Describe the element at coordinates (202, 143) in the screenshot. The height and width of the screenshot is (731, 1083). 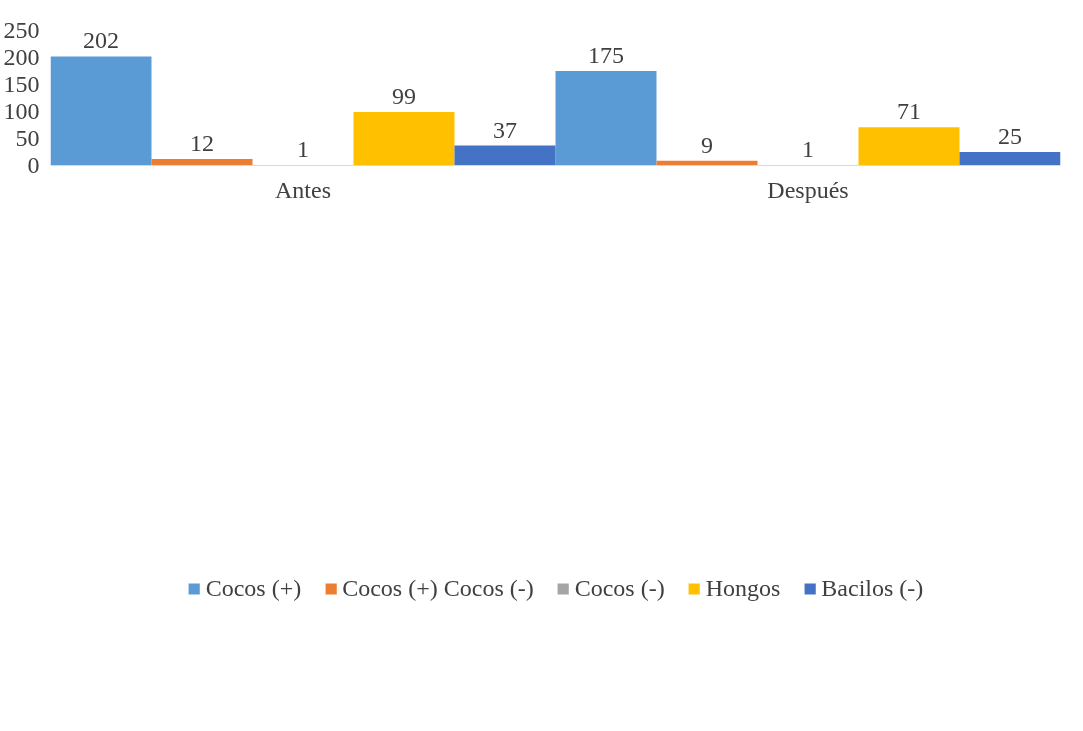
I see `data-label: 12` at that location.